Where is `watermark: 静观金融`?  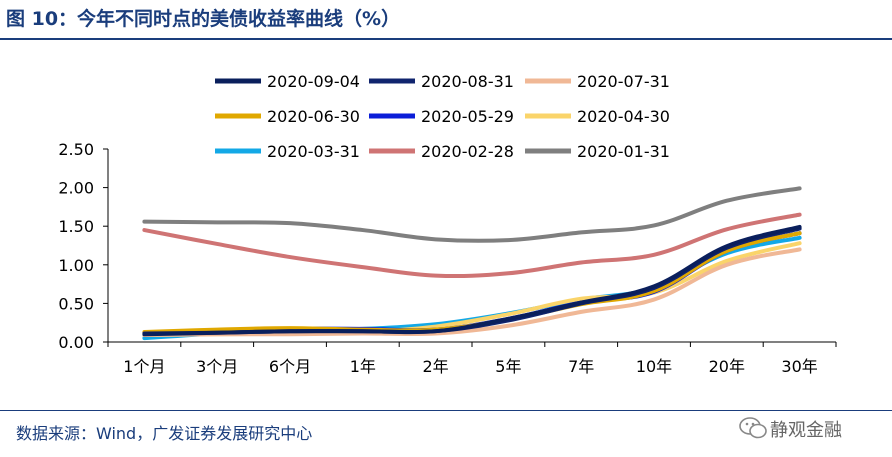
watermark: 静观金融 is located at coordinates (811, 428).